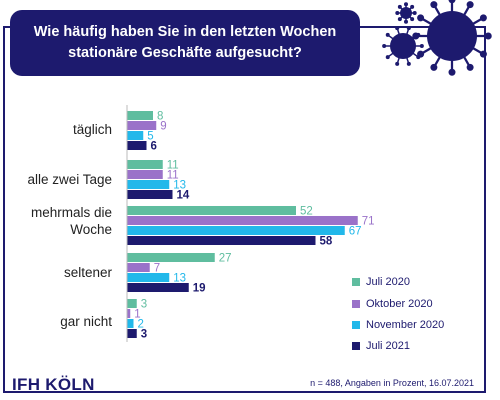 The width and height of the screenshot is (500, 400). I want to click on value-label: 27, so click(225, 259).